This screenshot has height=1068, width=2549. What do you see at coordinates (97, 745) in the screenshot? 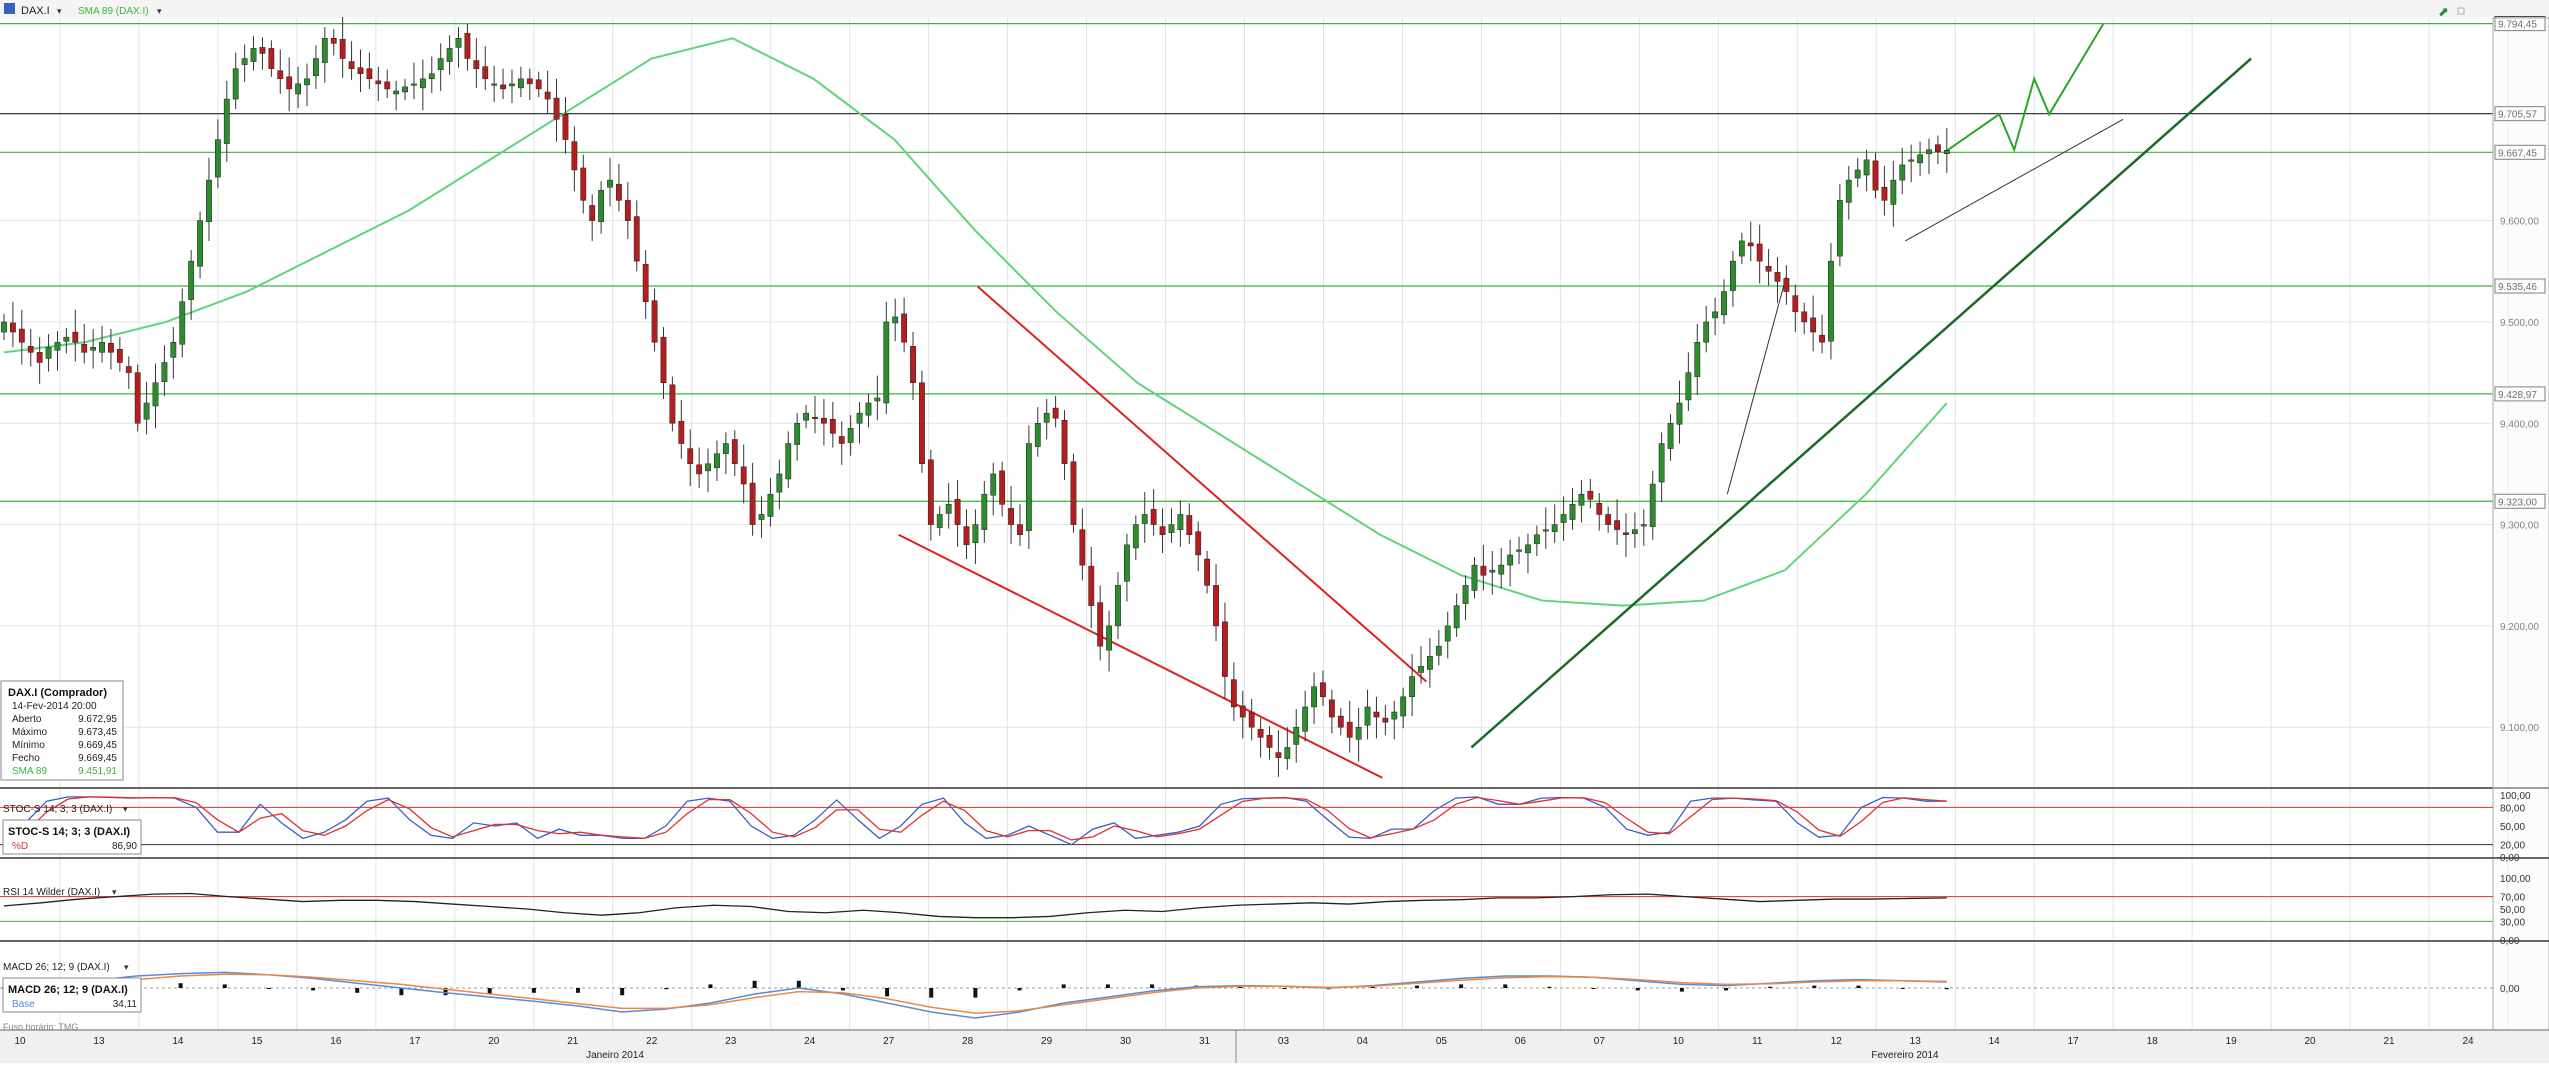
I see `info-value-low: 9.669,45` at bounding box center [97, 745].